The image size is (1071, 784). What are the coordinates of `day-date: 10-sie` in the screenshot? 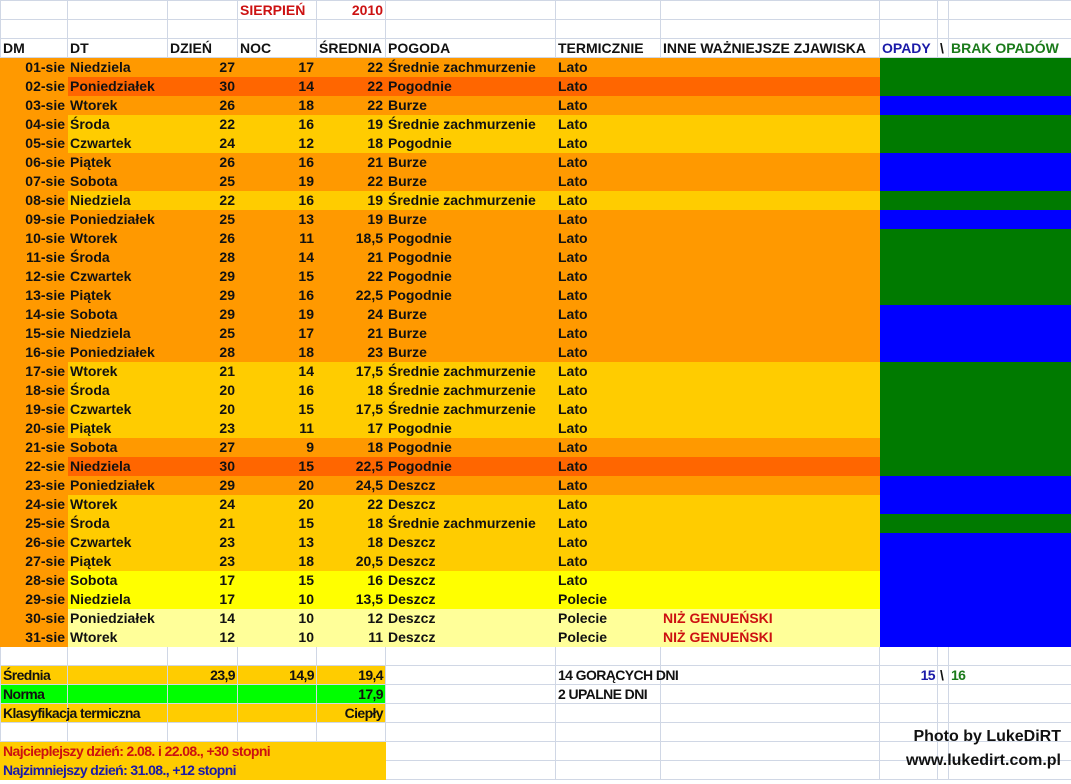 It's located at (34, 238).